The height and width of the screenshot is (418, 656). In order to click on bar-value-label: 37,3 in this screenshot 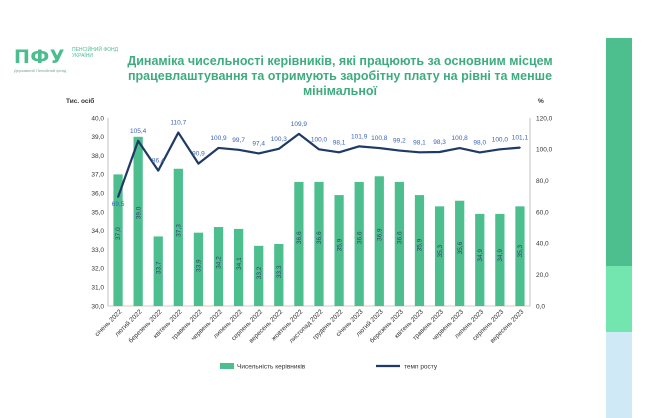, I will do `click(179, 230)`.